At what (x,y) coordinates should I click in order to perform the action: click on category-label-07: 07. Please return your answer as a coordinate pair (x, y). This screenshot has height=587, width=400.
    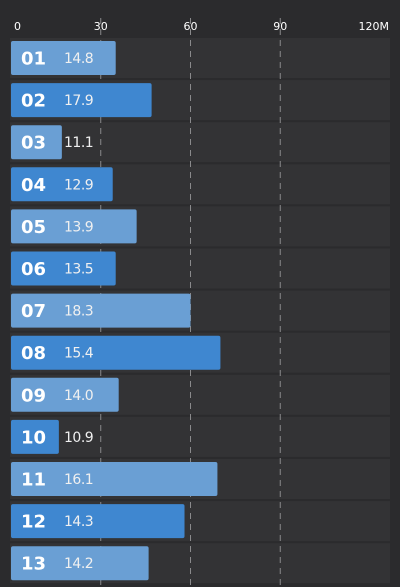
    Looking at the image, I should click on (33, 311).